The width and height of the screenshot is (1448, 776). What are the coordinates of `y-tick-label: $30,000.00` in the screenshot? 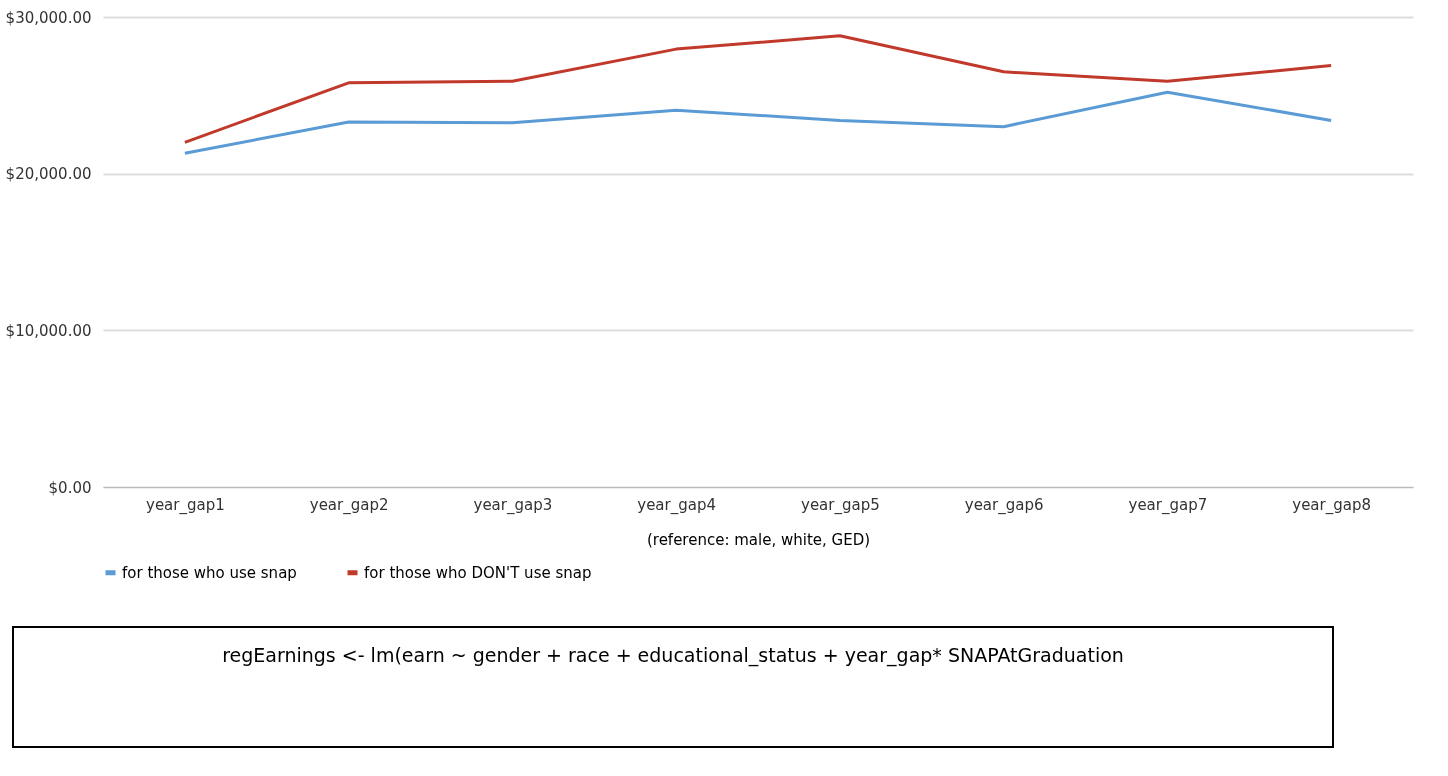 It's located at (48, 17).